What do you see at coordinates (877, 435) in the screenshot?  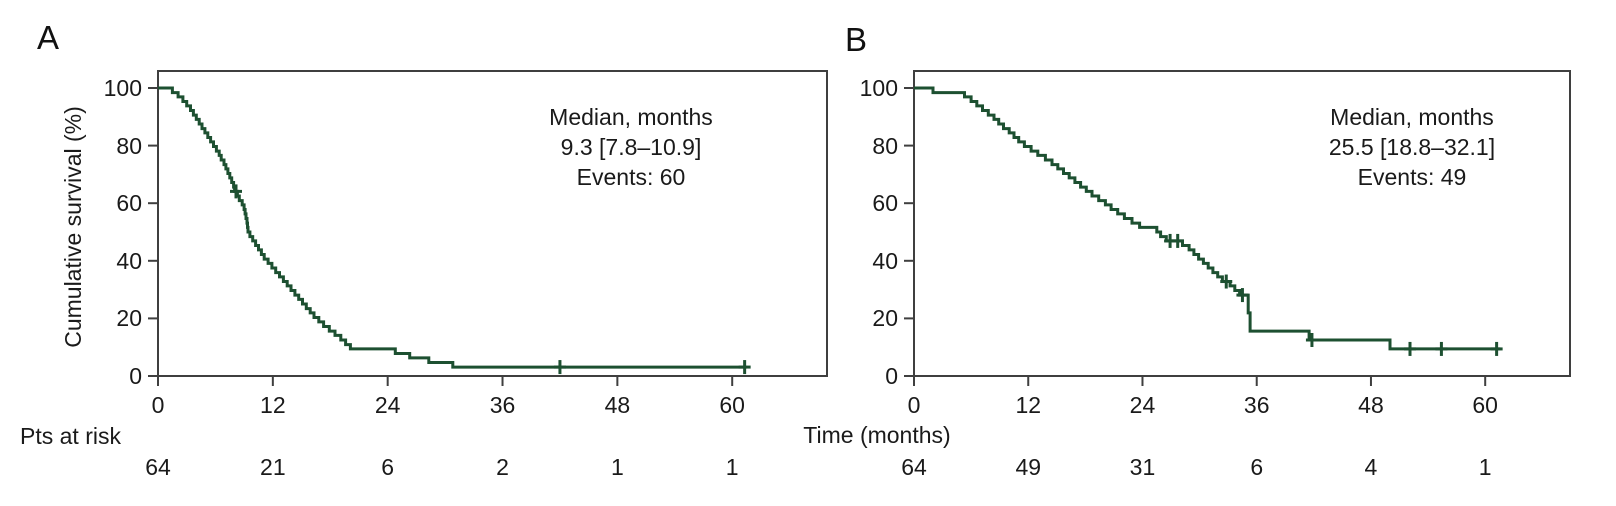 I see `x-axis-title: Time (months)` at bounding box center [877, 435].